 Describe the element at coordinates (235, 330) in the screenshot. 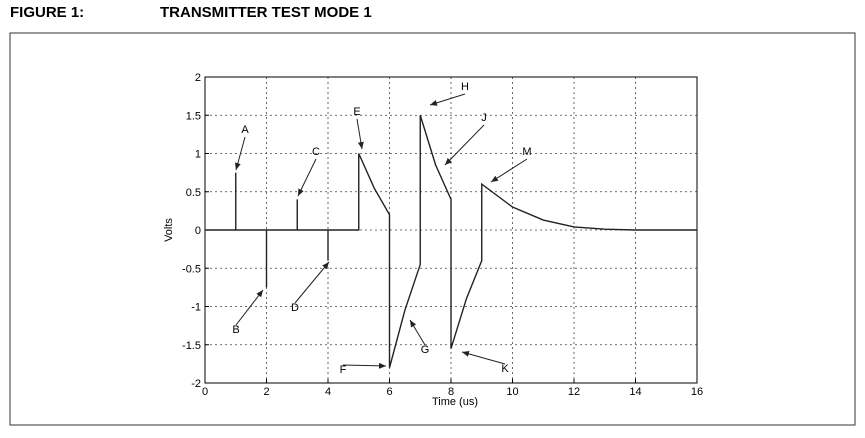

I see `annotation-label: B` at that location.